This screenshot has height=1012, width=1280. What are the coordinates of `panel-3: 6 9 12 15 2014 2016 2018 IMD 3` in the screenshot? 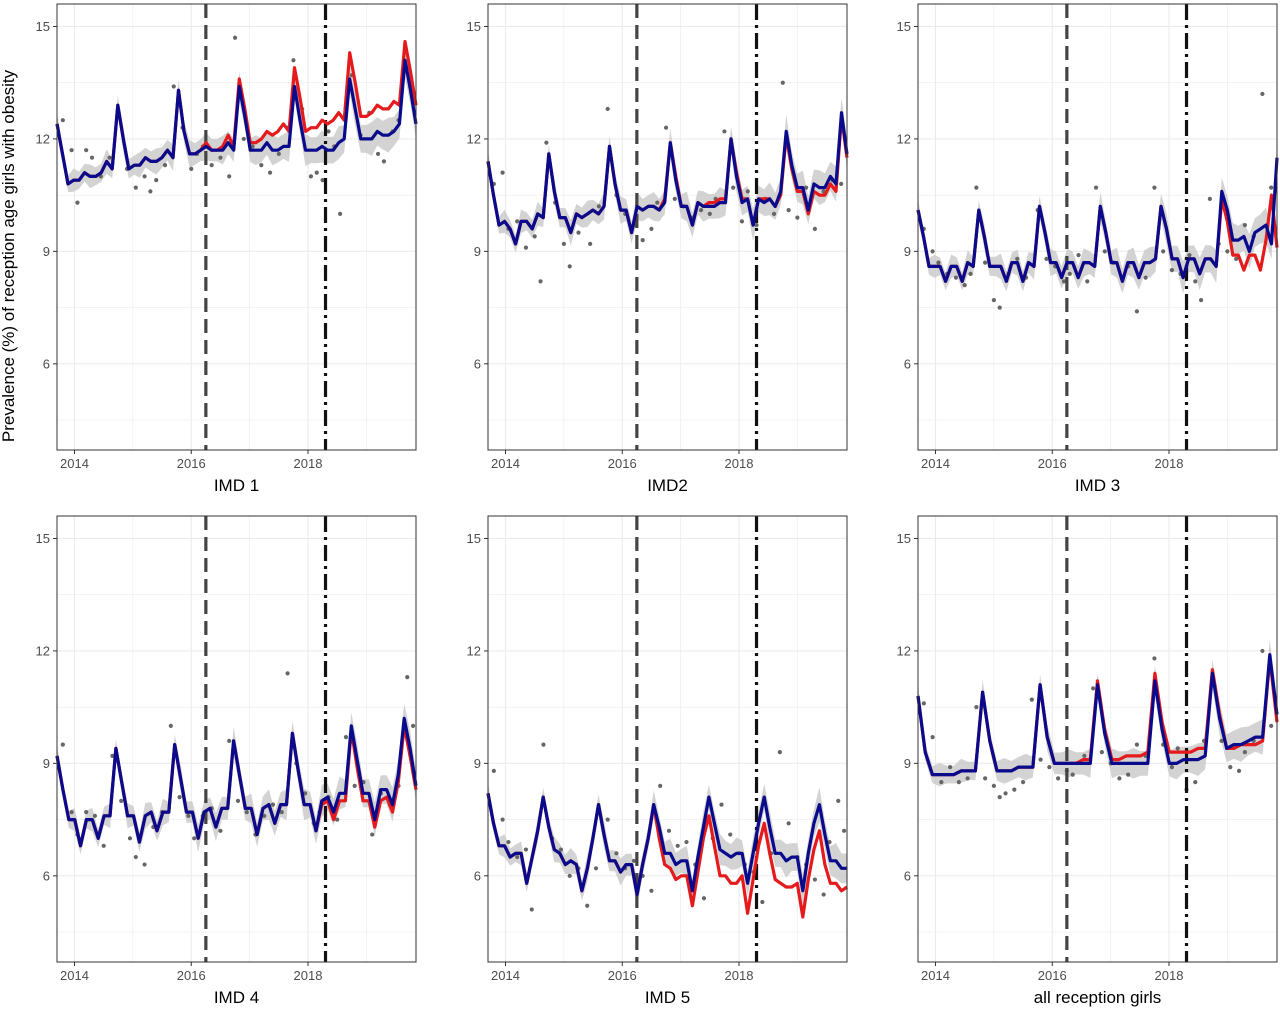 It's located at (1088, 249).